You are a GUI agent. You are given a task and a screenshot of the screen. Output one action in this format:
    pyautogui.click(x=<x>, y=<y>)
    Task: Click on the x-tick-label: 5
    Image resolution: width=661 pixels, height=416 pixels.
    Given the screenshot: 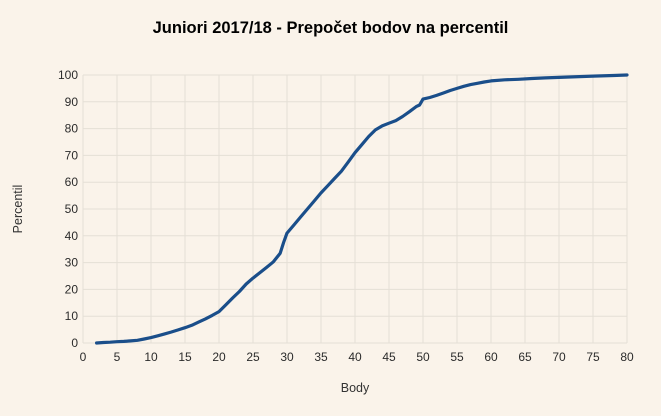 What is the action you would take?
    pyautogui.click(x=117, y=357)
    